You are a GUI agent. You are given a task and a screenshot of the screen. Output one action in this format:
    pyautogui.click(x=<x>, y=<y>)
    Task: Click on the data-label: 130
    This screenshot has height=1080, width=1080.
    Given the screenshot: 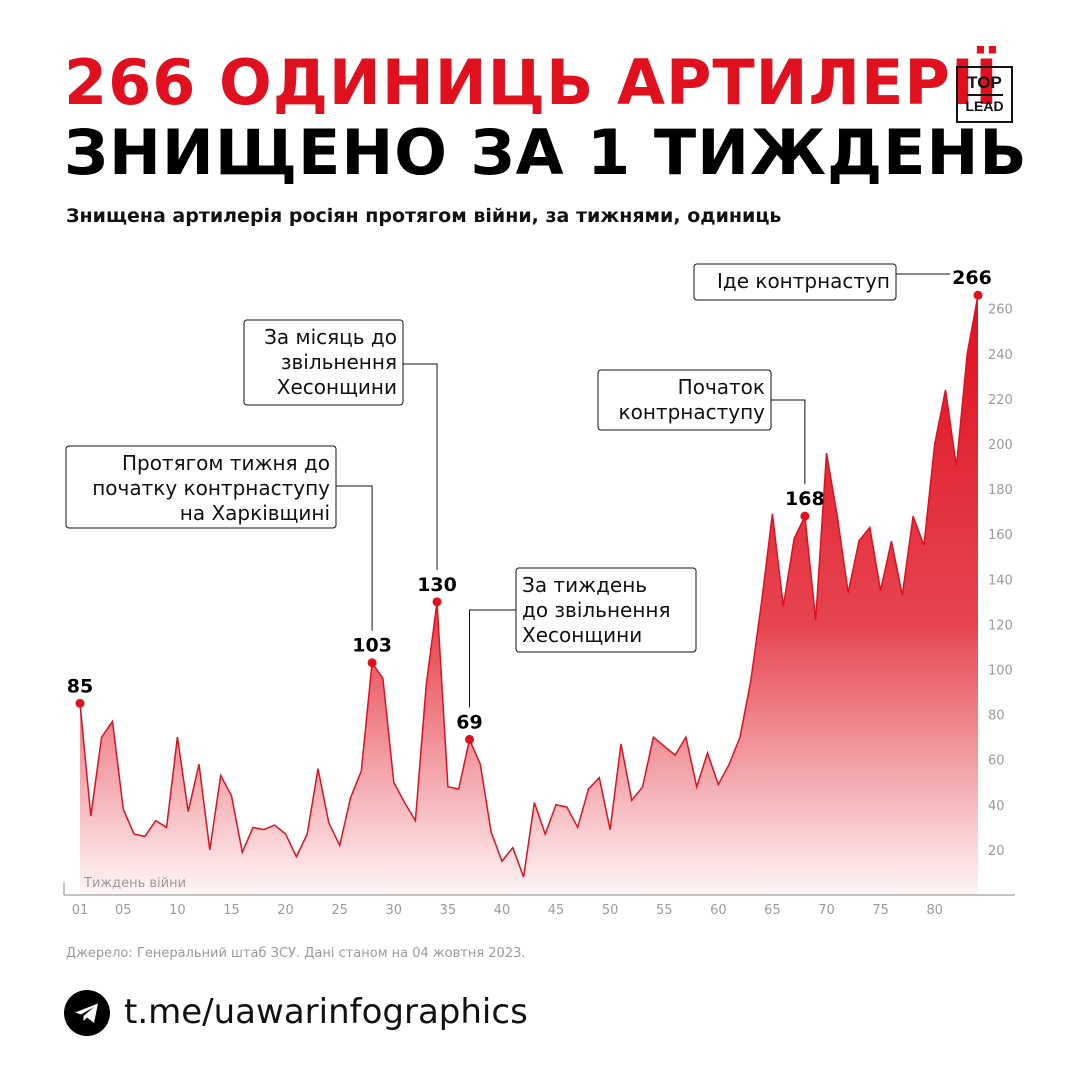 What is the action you would take?
    pyautogui.click(x=437, y=585)
    